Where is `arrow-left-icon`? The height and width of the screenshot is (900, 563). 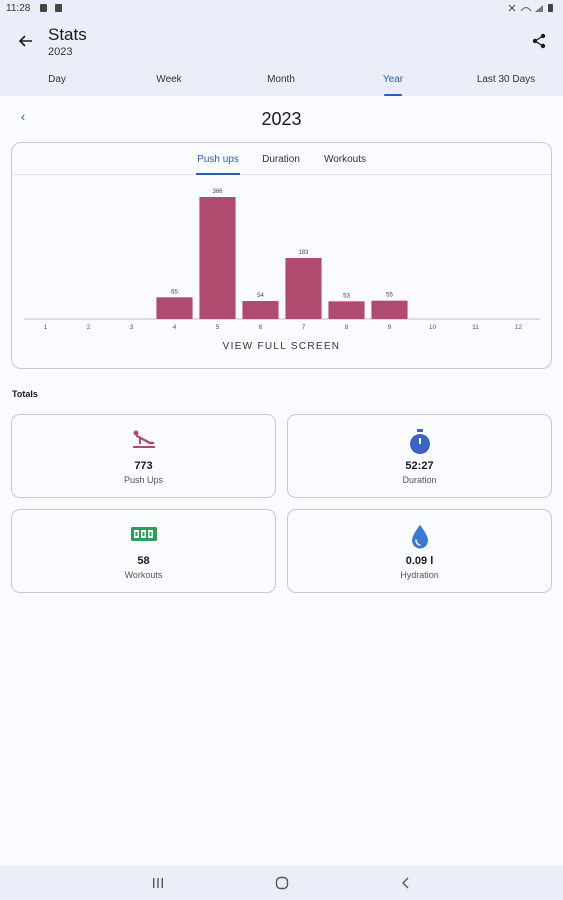 arrow-left-icon is located at coordinates (25, 41).